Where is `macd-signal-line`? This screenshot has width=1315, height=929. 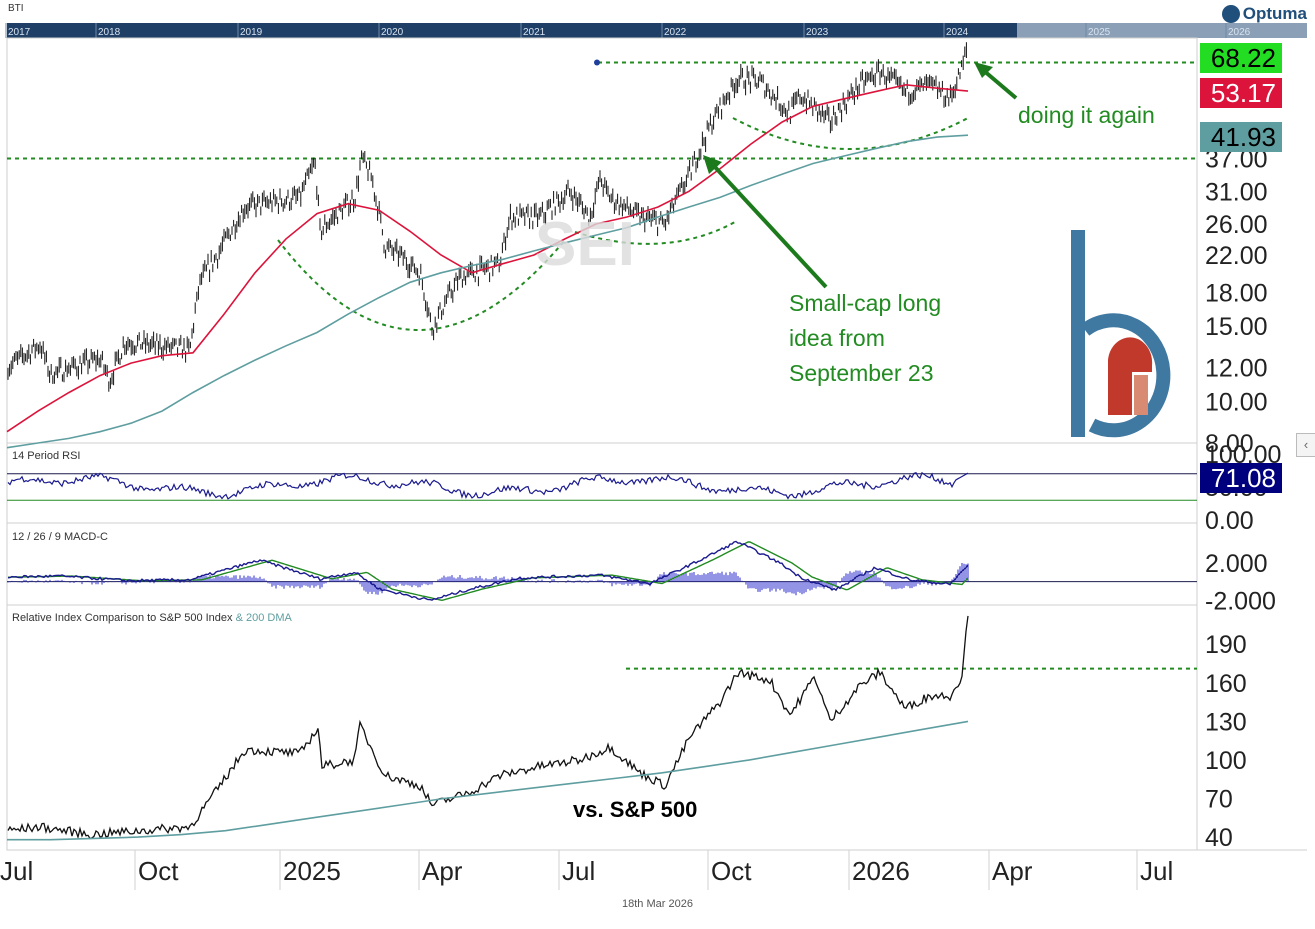
macd-signal-line is located at coordinates (488, 571).